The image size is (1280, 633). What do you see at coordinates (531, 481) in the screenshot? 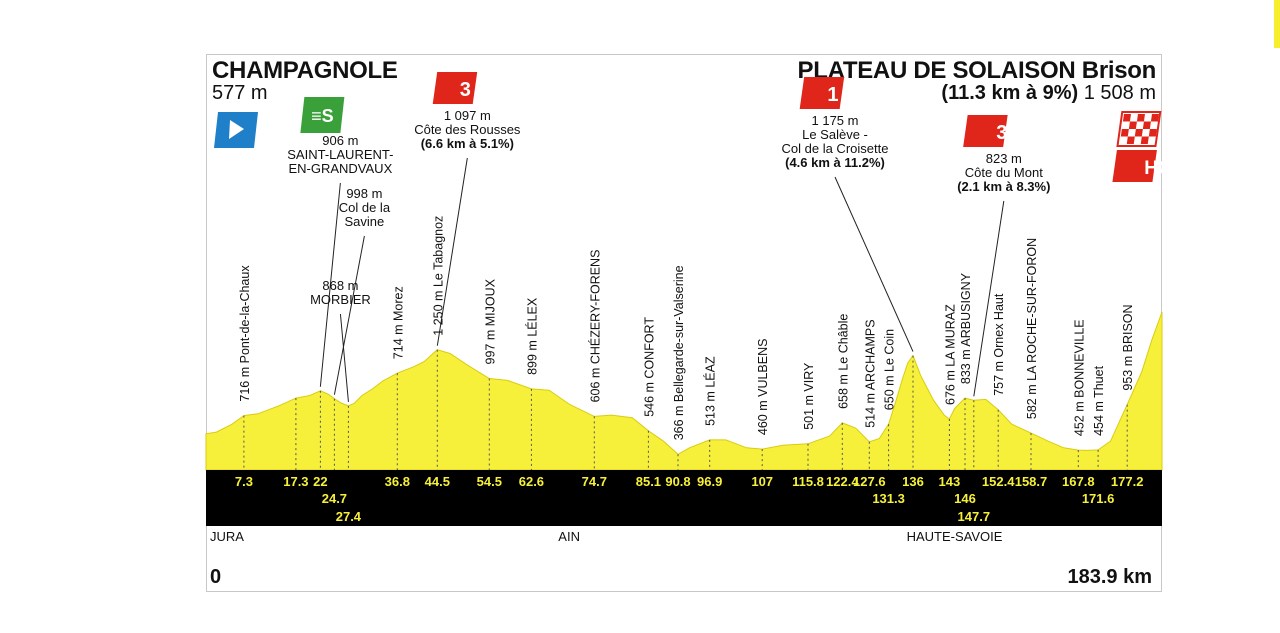
I see `km-label: 62.6` at bounding box center [531, 481].